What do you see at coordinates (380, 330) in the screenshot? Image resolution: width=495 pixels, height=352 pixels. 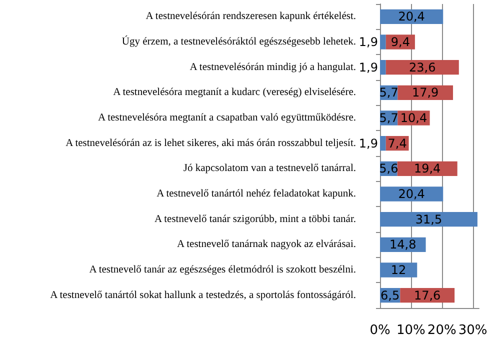 I see `x-tick-label: 0%` at bounding box center [380, 330].